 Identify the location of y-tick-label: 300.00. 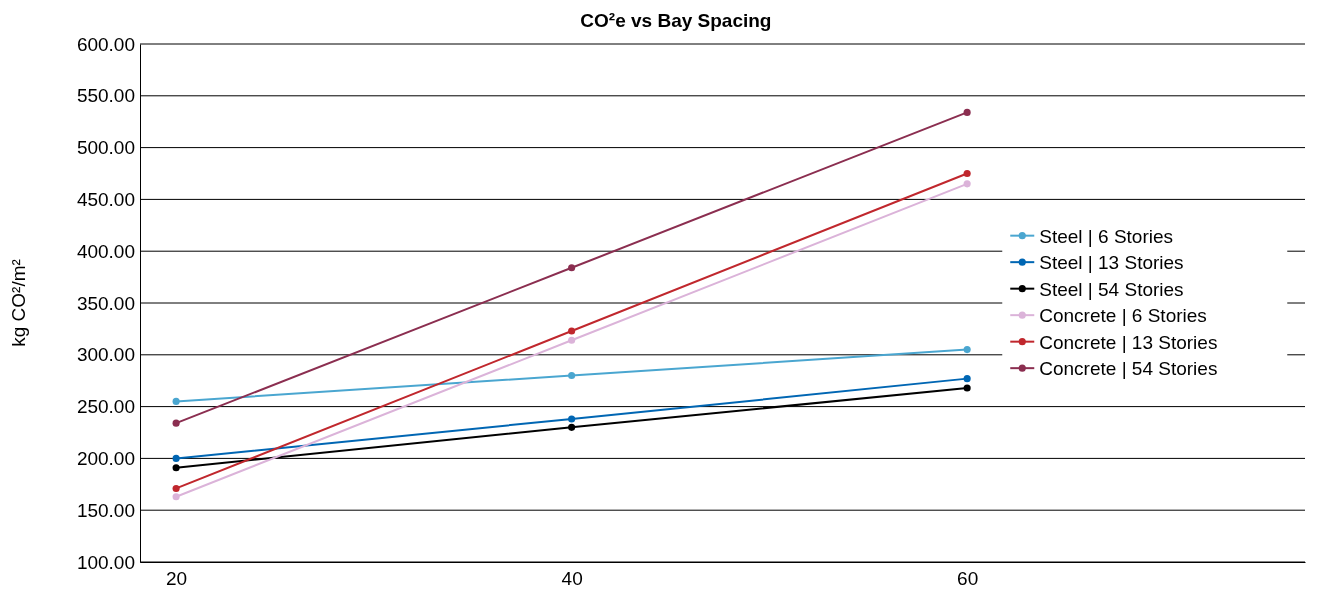
(105, 355).